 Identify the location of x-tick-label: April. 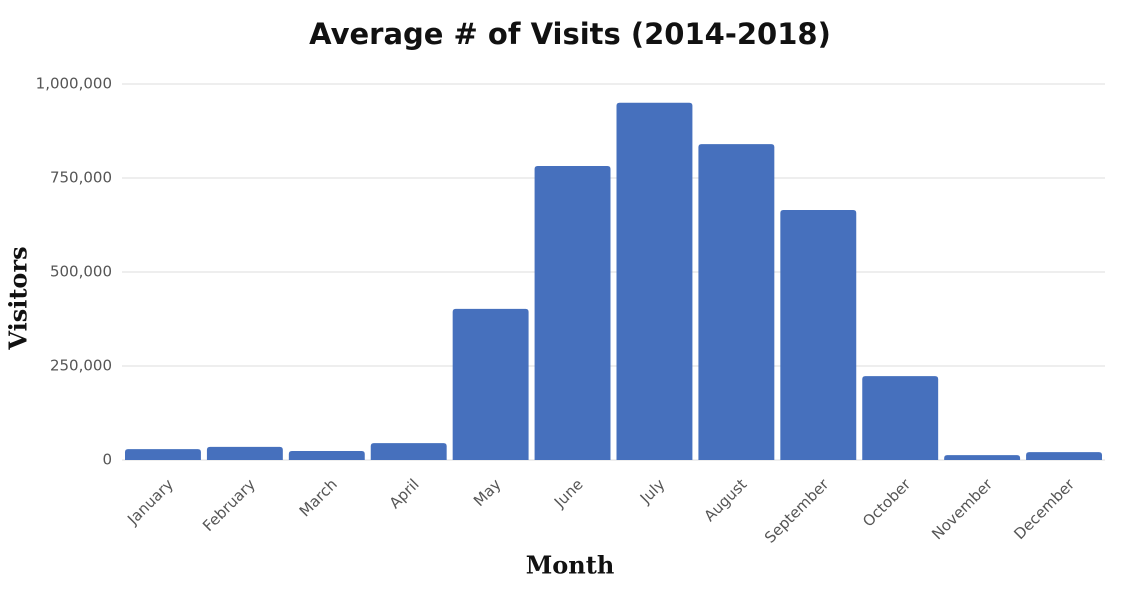
(404, 493).